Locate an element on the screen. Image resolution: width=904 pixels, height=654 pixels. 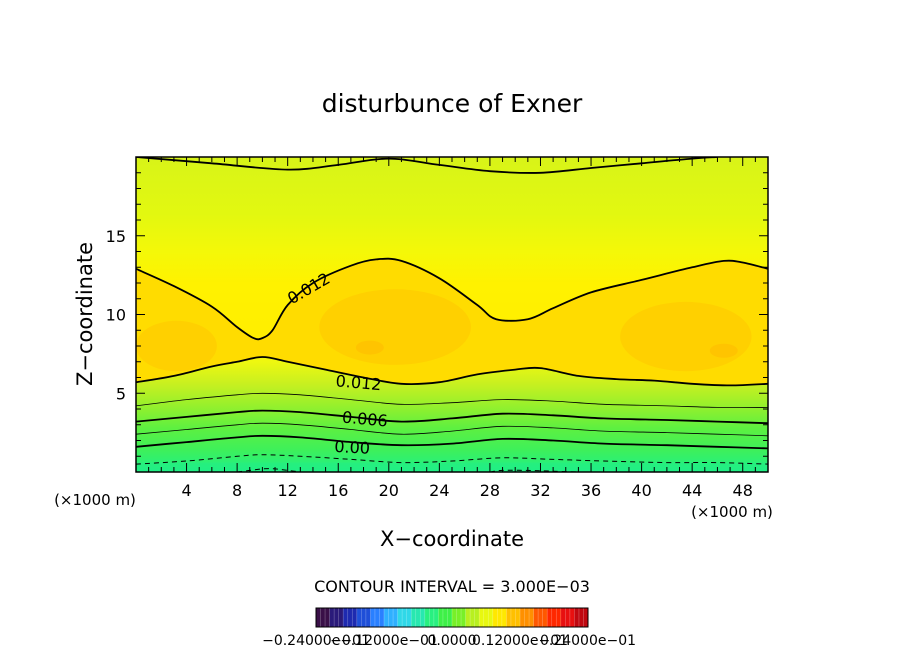
colorbar-label: 0.0000 is located at coordinates (452, 641).